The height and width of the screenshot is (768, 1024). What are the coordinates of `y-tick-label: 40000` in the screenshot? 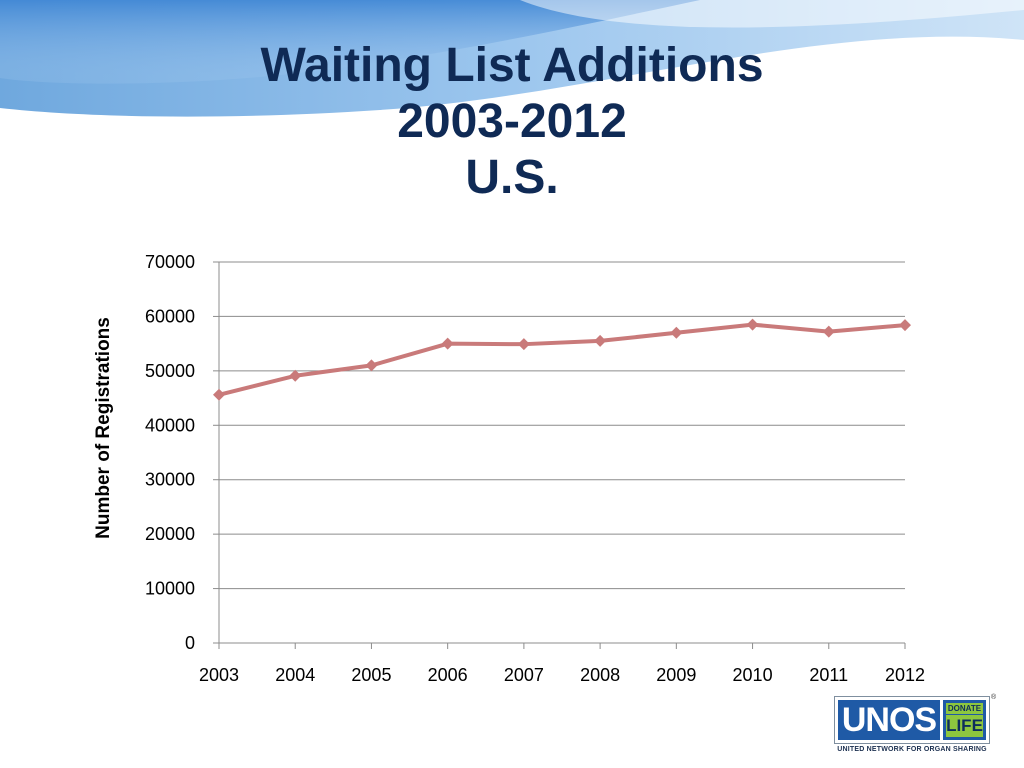 It's located at (170, 425).